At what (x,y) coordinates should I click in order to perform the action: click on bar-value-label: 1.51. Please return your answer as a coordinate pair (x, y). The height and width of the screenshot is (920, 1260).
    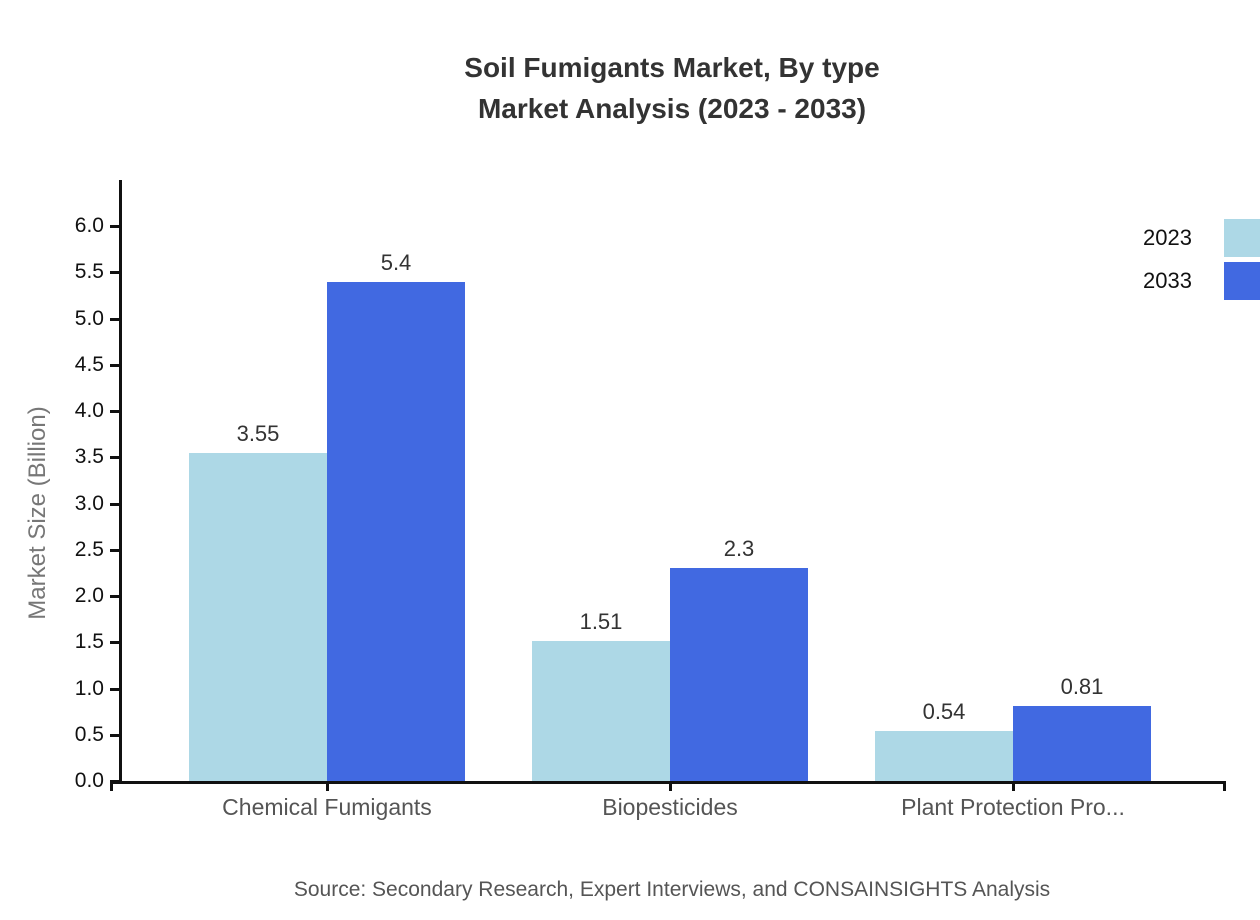
    Looking at the image, I should click on (601, 622).